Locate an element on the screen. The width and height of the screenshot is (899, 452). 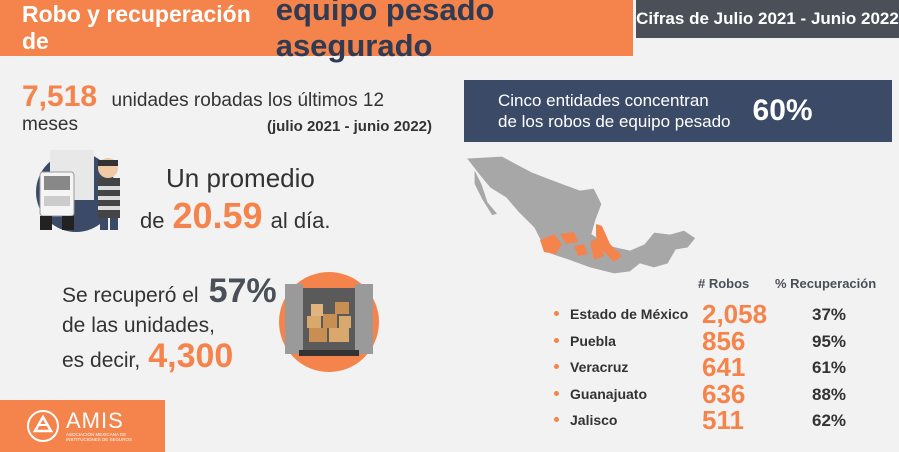
title-part1: Robo y recuperación de is located at coordinates (136, 27).